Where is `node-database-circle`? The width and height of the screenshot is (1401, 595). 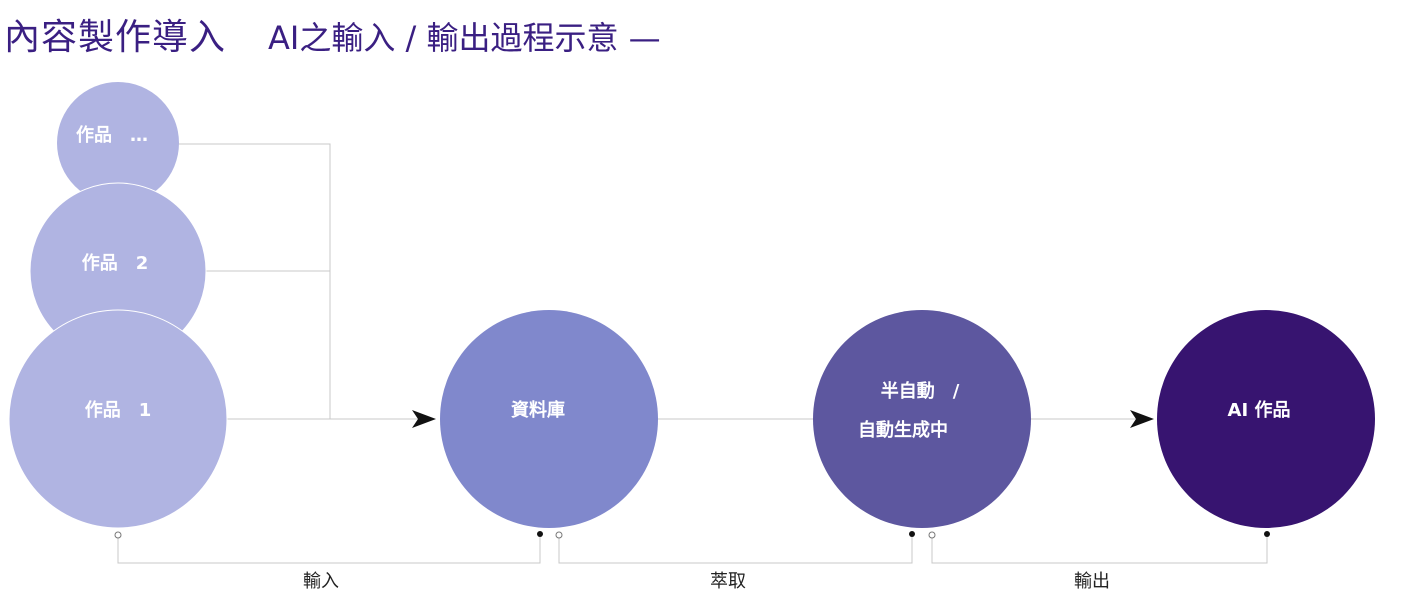
node-database-circle is located at coordinates (549, 419).